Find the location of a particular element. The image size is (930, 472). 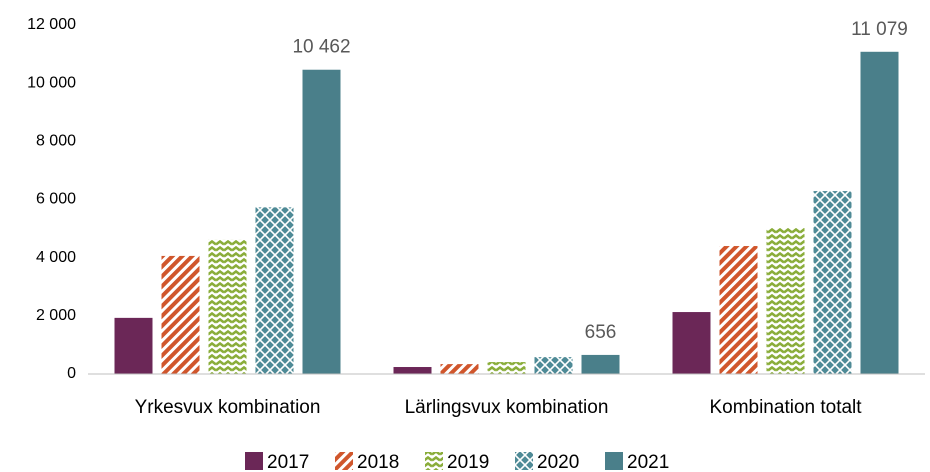

y-tick-label: 4 000 is located at coordinates (56, 257).